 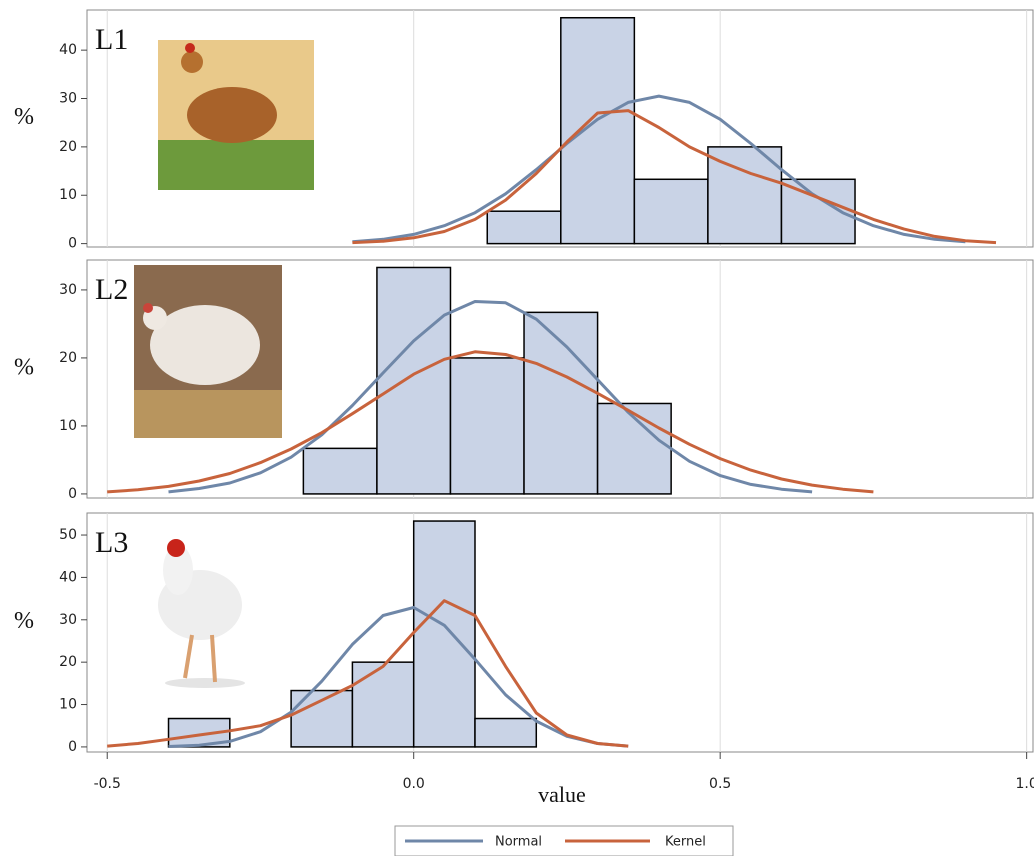 I want to click on panel-label: L3, so click(x=111, y=542).